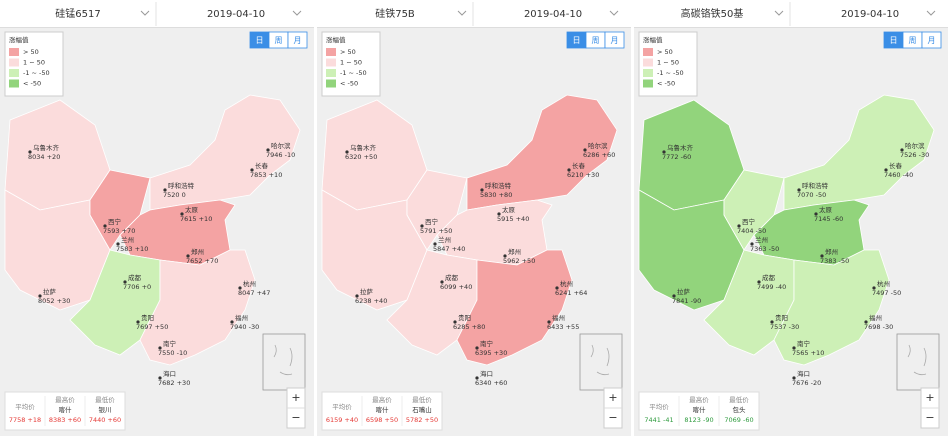 Image resolution: width=948 pixels, height=436 pixels. I want to click on period-tab-label: 月, so click(615, 40).